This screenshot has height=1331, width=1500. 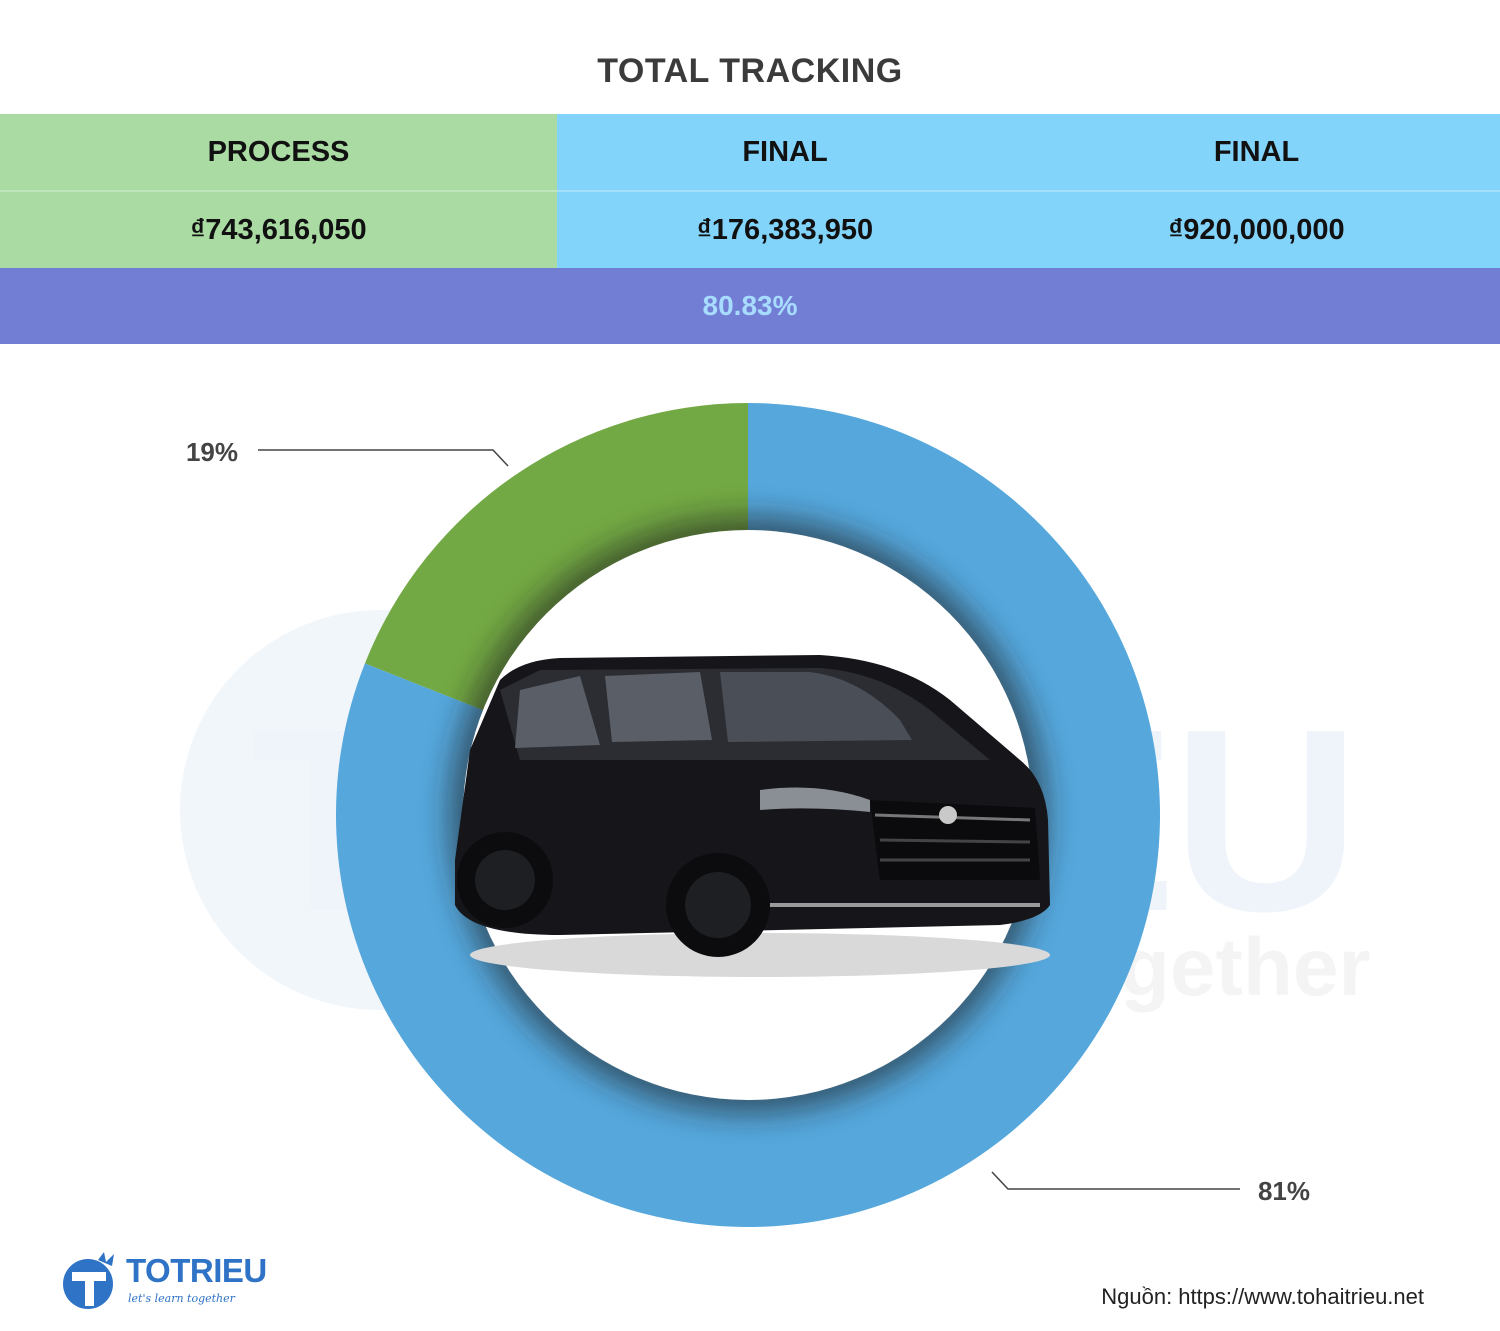 I want to click on value-final-2: ₫920,000,000, so click(x=1256, y=229).